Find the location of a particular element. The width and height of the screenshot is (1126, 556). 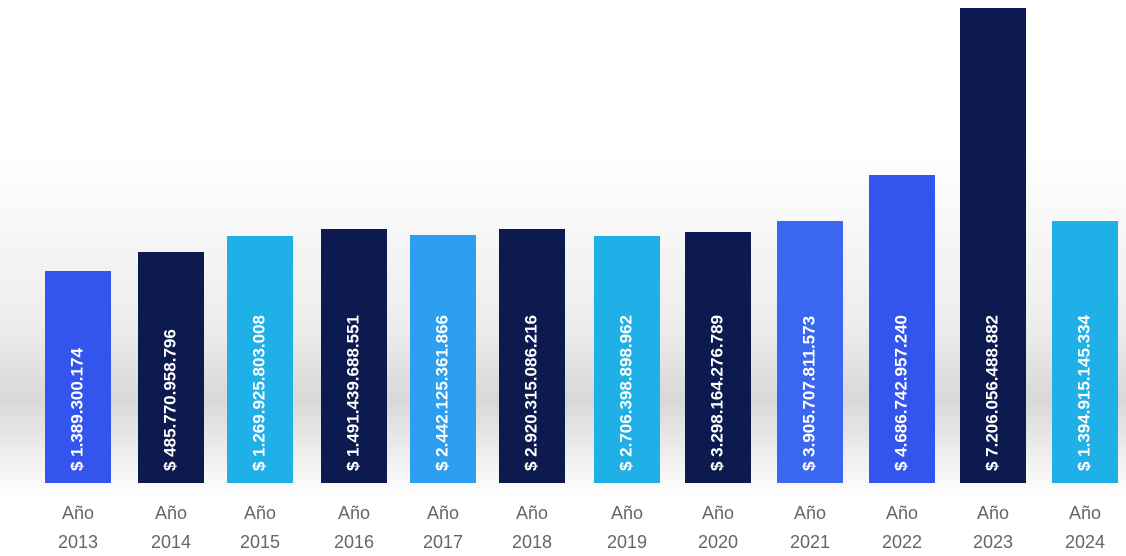

x-tick-label-4-line-2: 2016 is located at coordinates (354, 542).